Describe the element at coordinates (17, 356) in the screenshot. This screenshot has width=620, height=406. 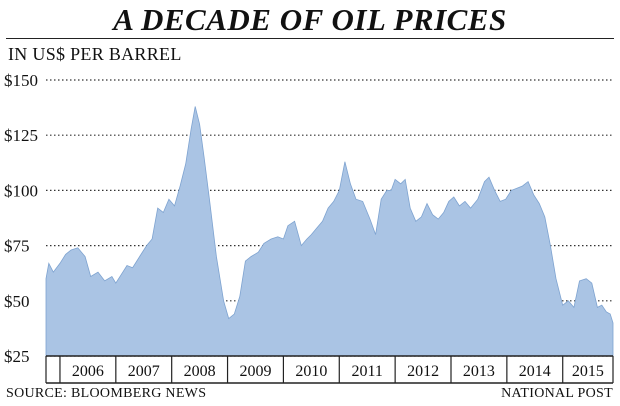
I see `y-tick-label: $25` at that location.